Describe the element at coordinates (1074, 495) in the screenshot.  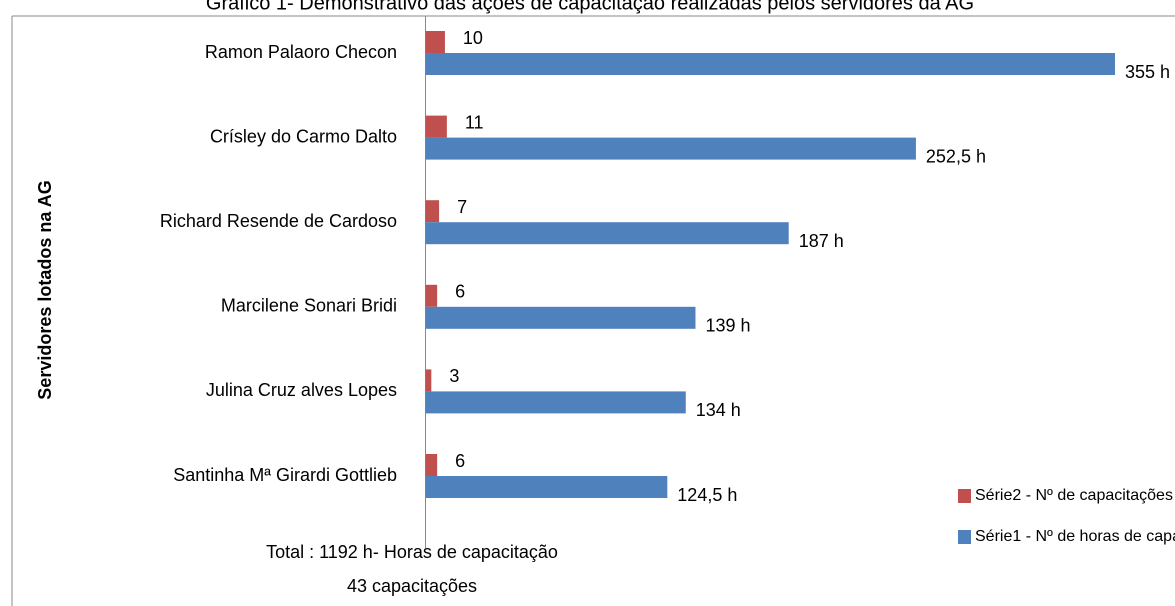
I see `legend-label: Série2 - Nº de capacitações` at that location.